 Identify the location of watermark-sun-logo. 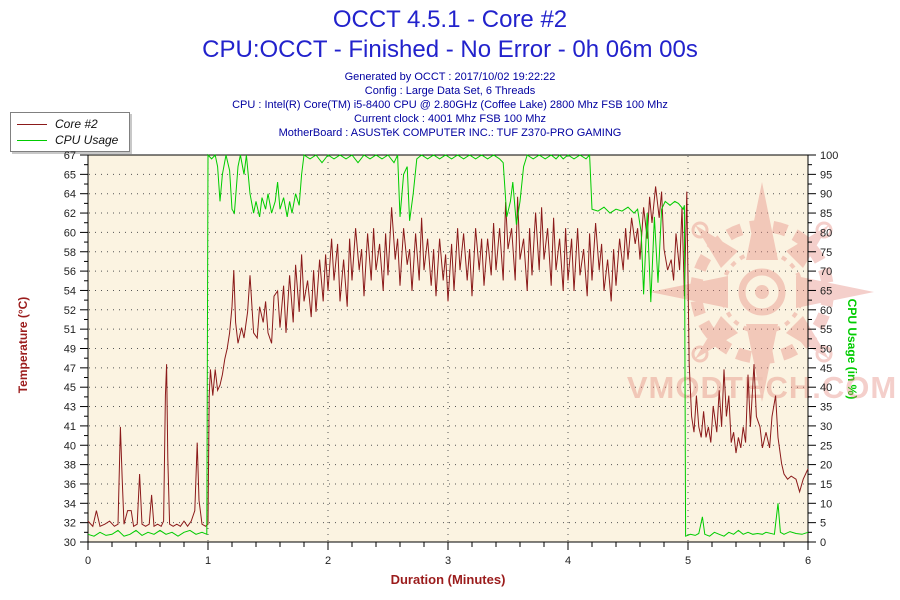
(762, 292).